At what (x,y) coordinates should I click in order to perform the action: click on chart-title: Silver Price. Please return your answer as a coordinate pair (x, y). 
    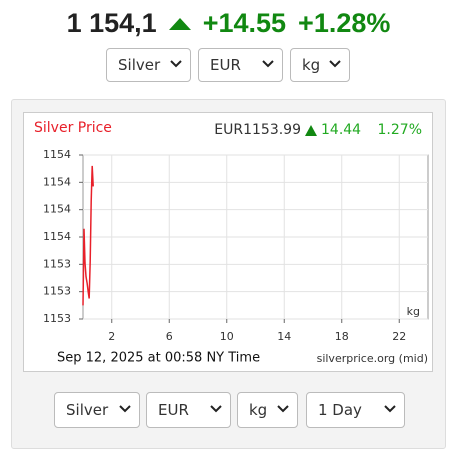
    Looking at the image, I should click on (73, 128).